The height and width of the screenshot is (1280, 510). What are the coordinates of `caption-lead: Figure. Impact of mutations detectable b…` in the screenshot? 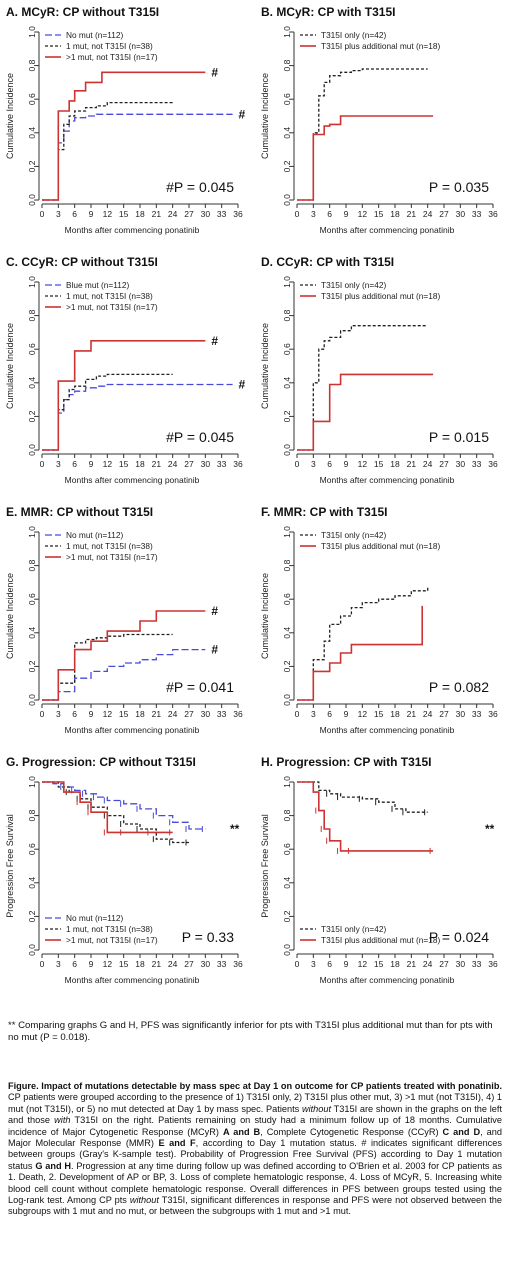 It's located at (255, 1086).